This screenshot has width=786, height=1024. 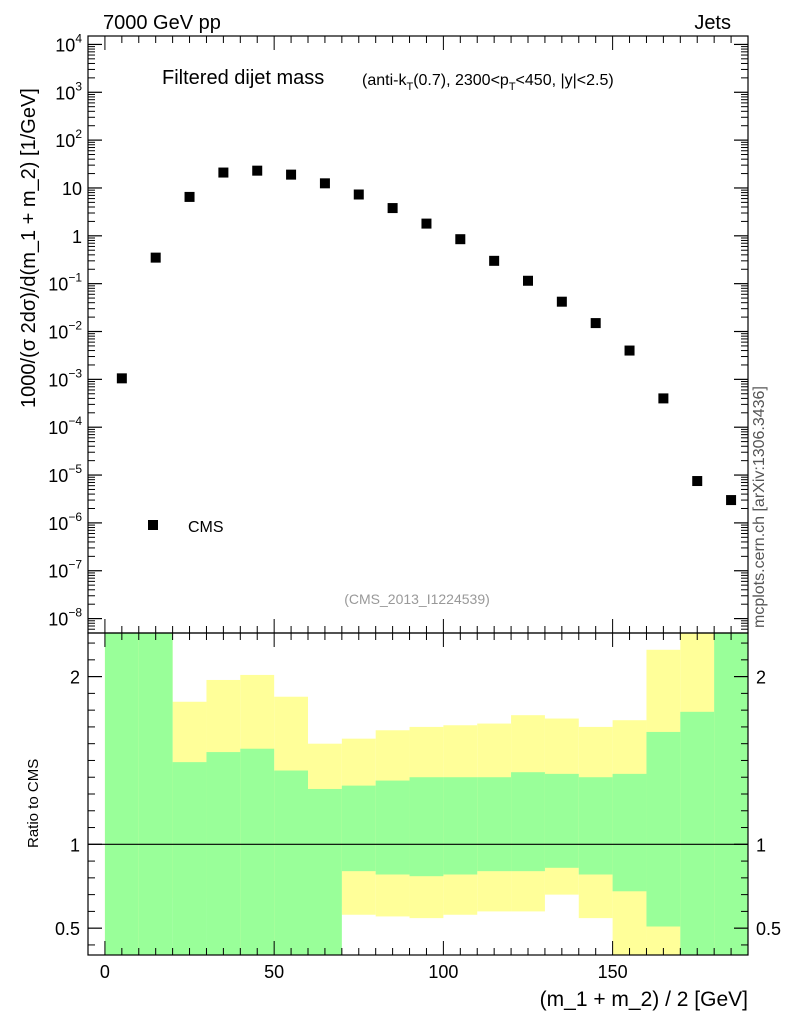 What do you see at coordinates (153, 525) in the screenshot?
I see `legend-marker` at bounding box center [153, 525].